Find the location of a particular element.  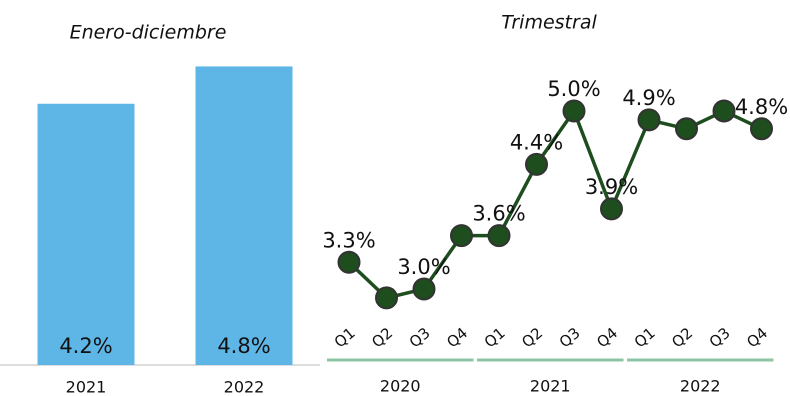

value-label: 3.6% is located at coordinates (498, 214).